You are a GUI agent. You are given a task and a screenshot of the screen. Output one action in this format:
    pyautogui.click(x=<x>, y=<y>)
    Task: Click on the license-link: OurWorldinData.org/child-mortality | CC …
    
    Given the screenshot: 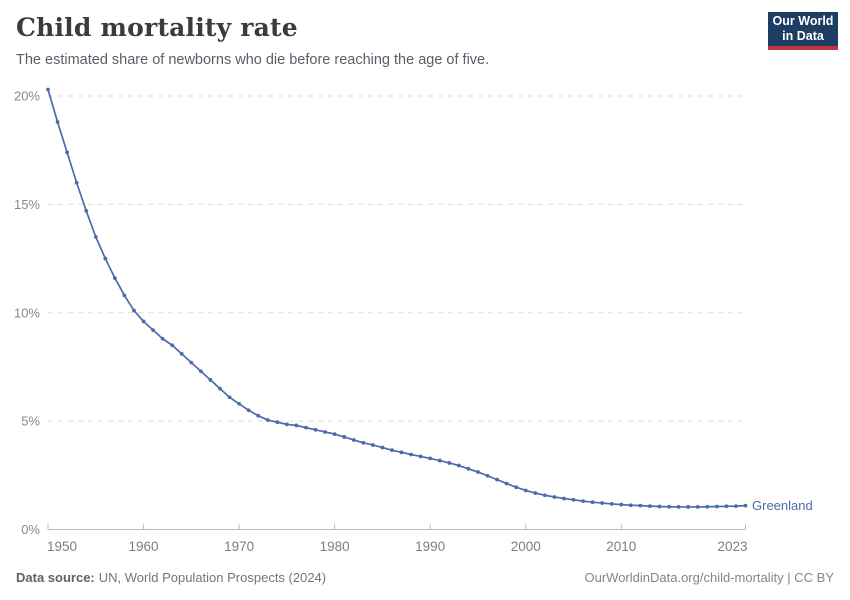 What is the action you would take?
    pyautogui.click(x=709, y=577)
    